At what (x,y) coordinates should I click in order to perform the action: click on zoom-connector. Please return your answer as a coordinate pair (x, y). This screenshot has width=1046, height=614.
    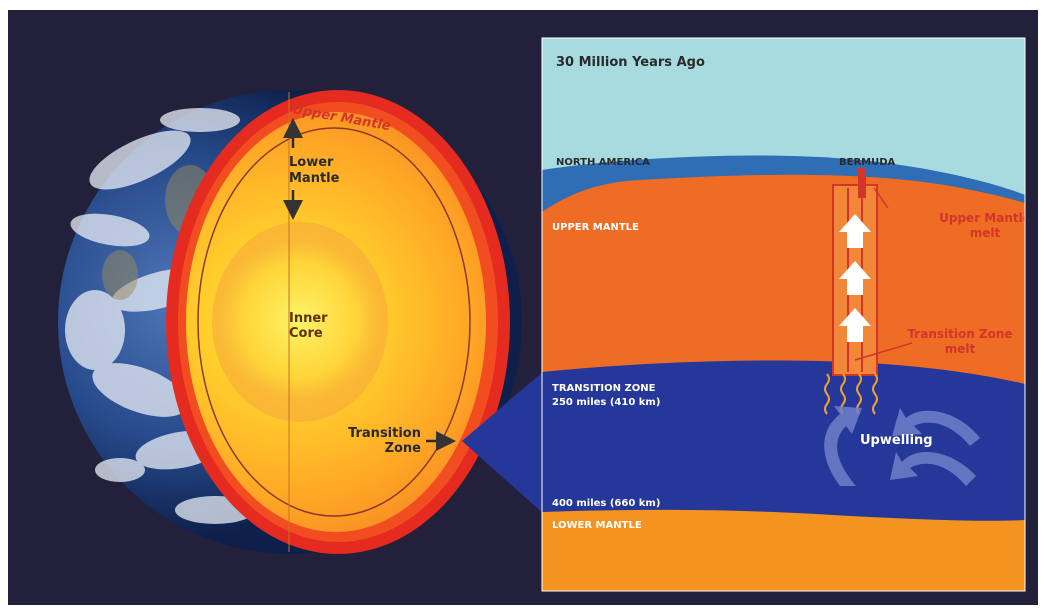
    Looking at the image, I should click on (503, 442).